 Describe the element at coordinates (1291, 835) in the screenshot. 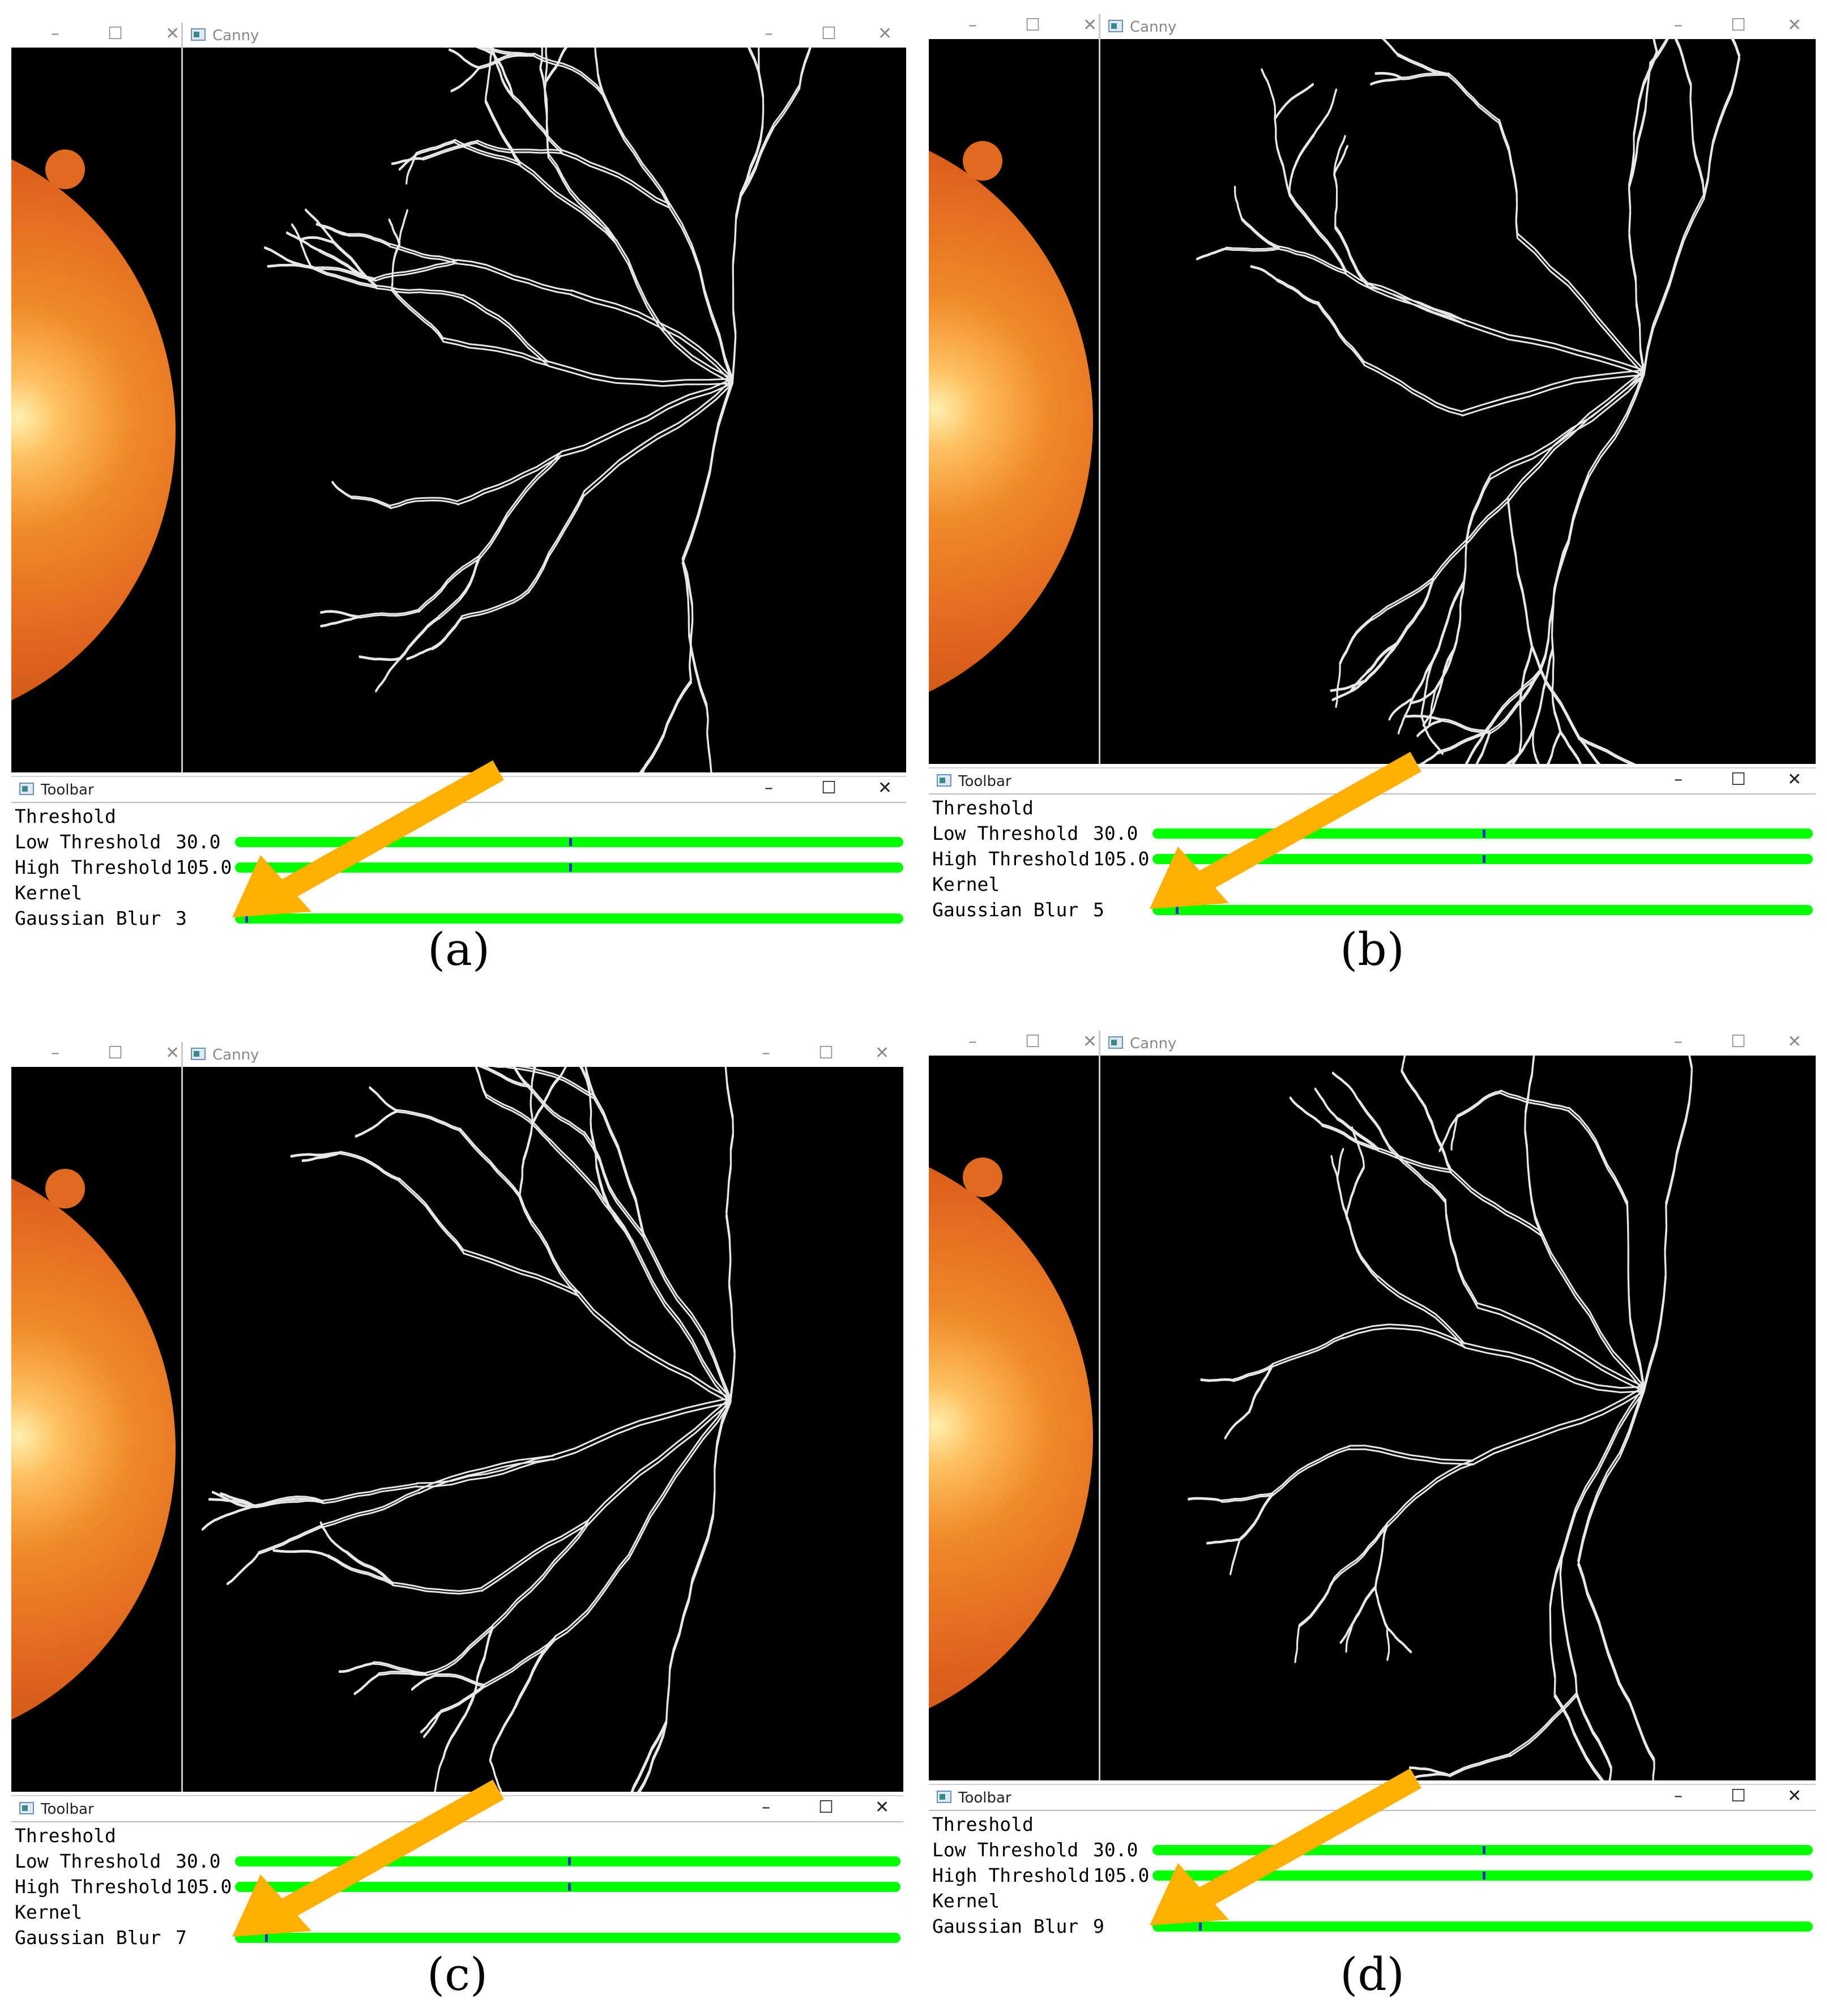

I see `annotation-arrow-icon` at that location.